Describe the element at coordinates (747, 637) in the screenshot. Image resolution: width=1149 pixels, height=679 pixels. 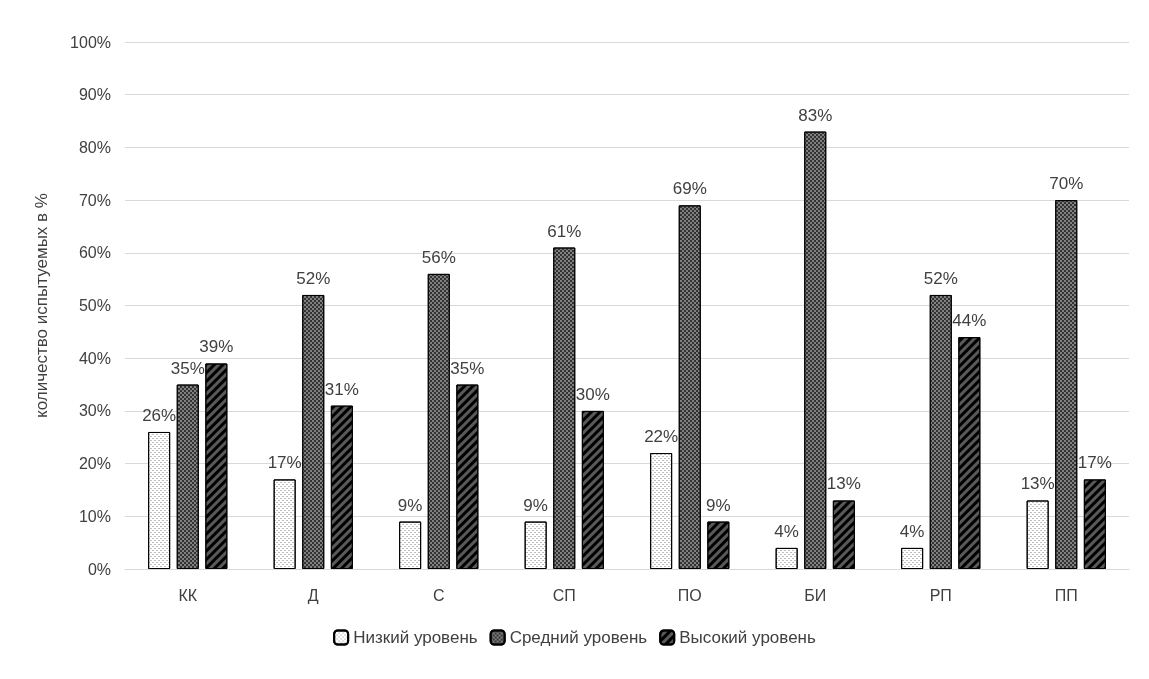
I see `legend-label: Высокий уровень` at that location.